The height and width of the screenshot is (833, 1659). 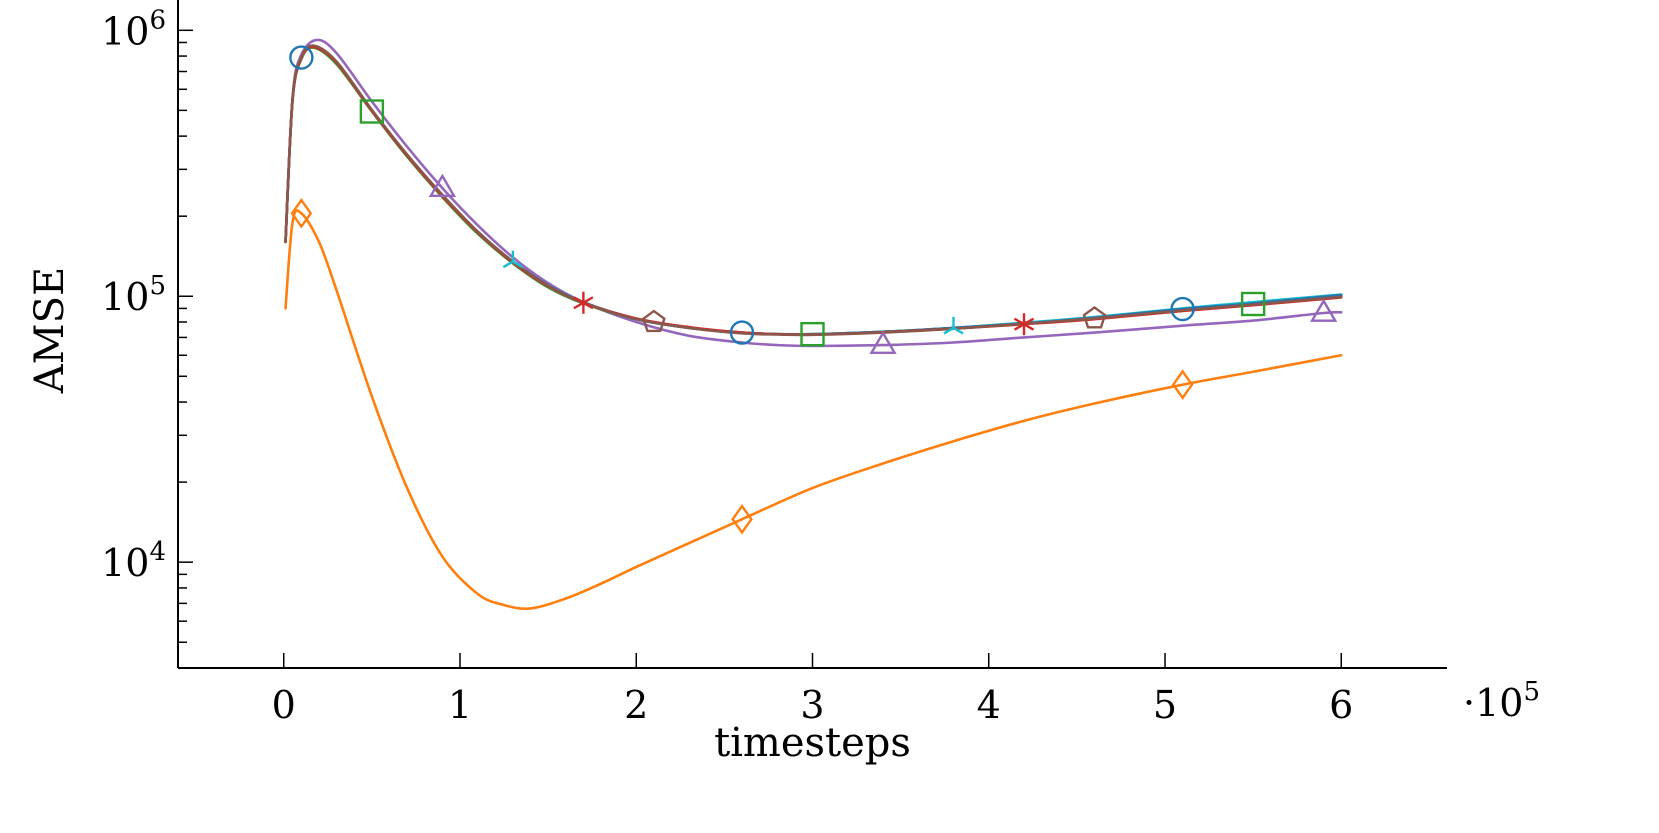 What do you see at coordinates (157, 20) in the screenshot?
I see `y-tick-label-exp-2: 6` at bounding box center [157, 20].